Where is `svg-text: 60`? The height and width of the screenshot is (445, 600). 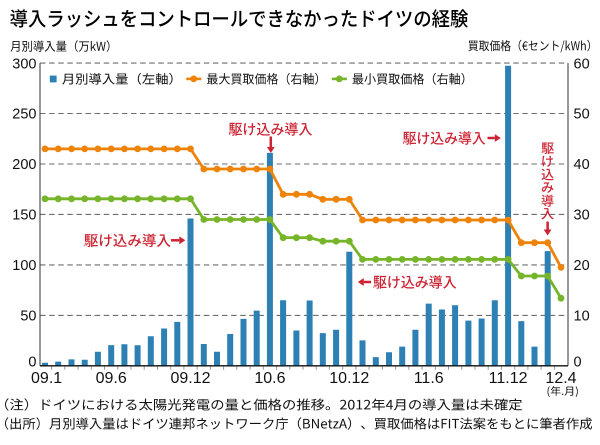 svg-text: 60 is located at coordinates (582, 64).